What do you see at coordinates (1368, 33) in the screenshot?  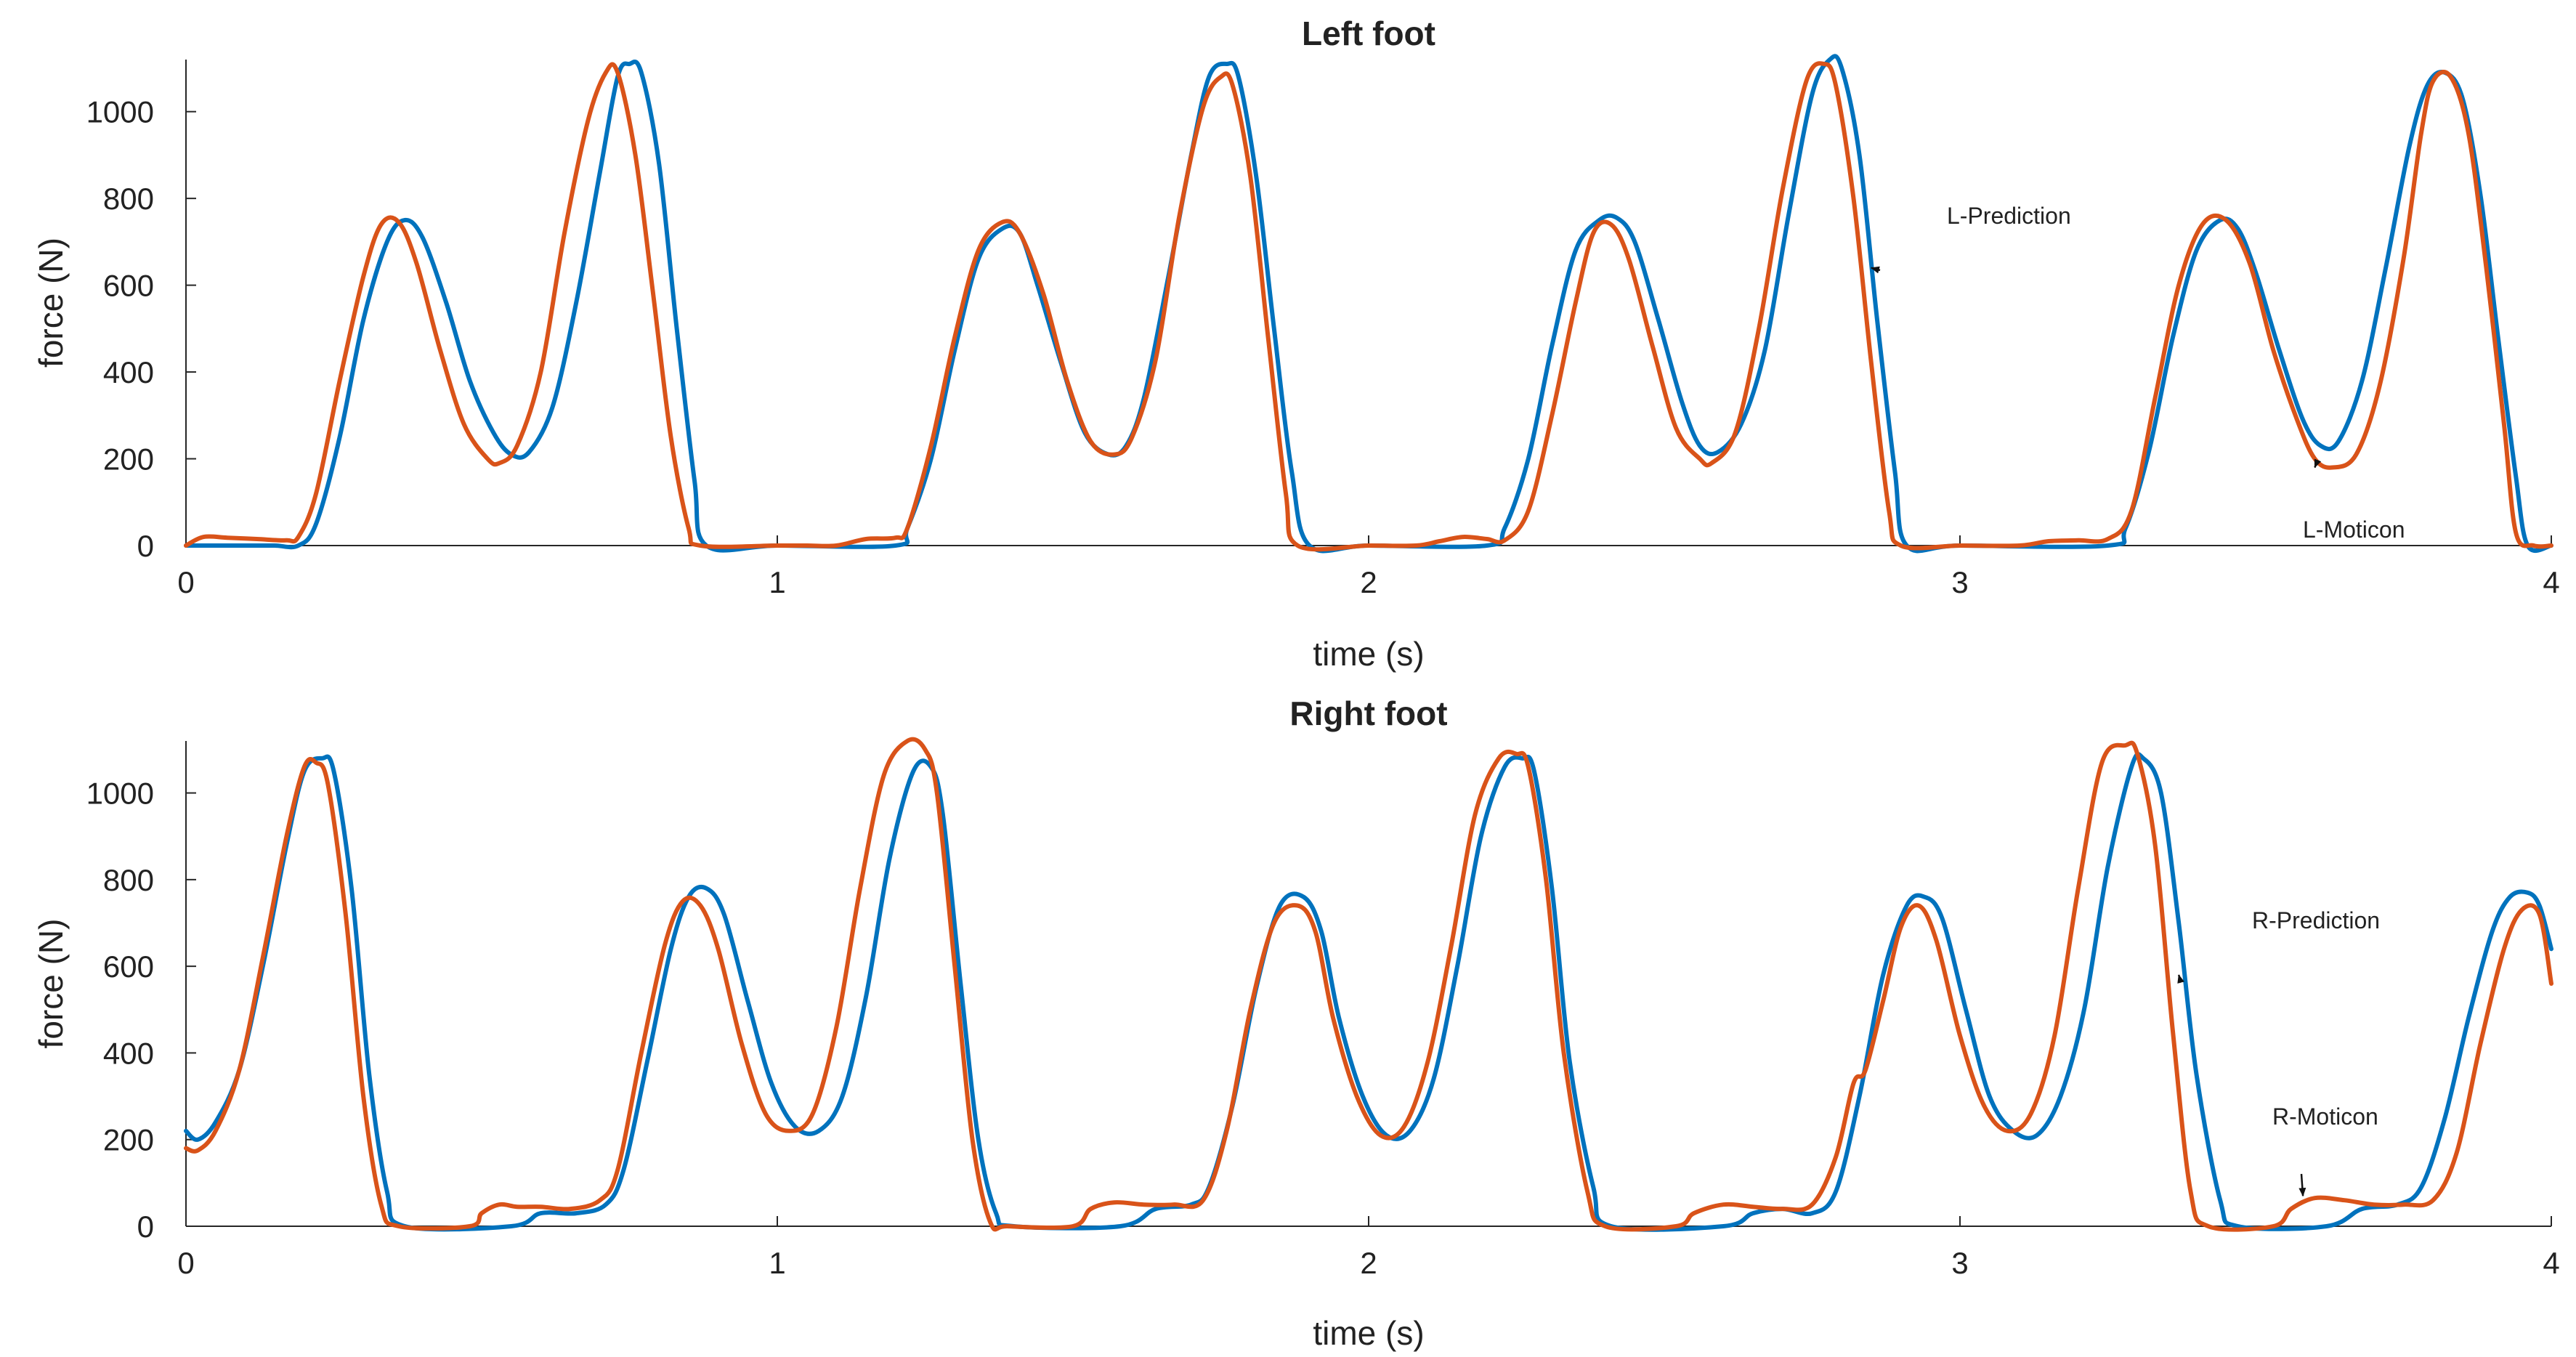 I see `chart-title: Left foot` at bounding box center [1368, 33].